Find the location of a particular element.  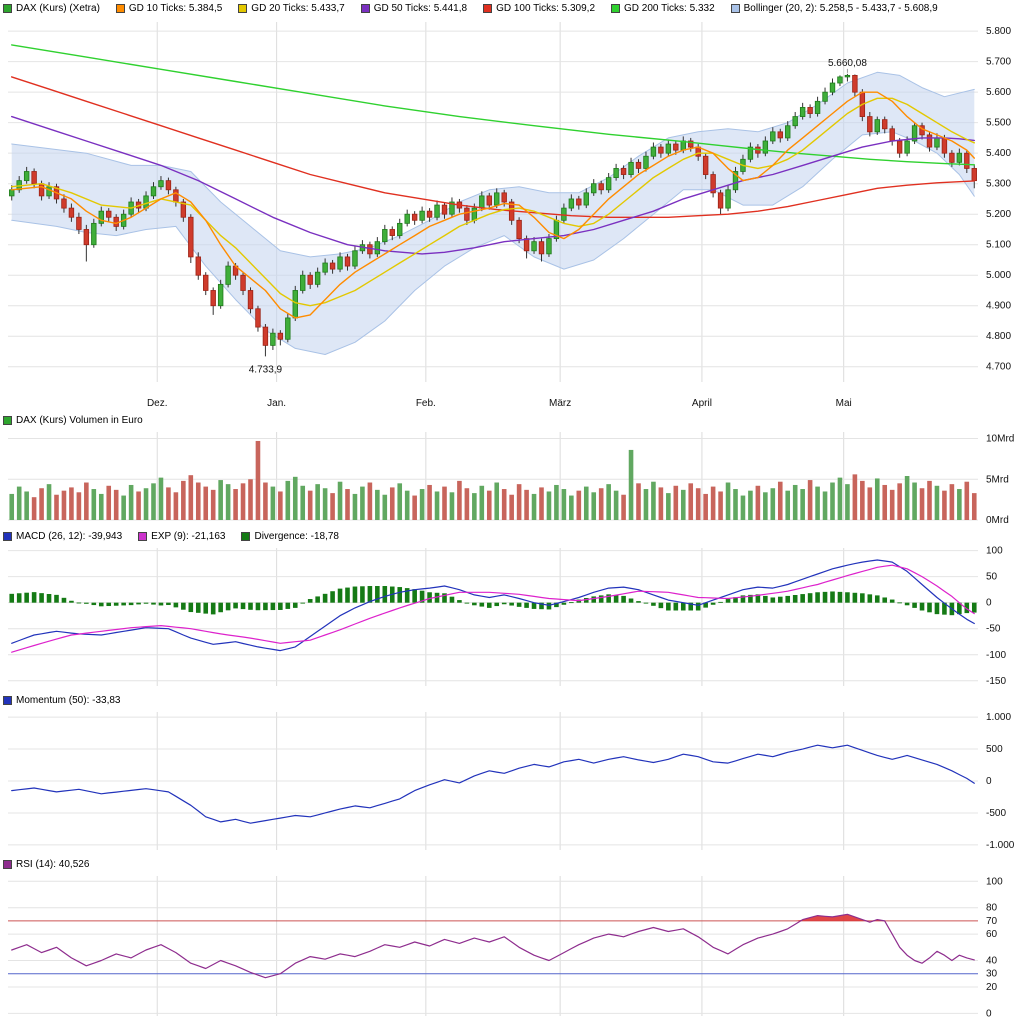

svg-text: 5.000 is located at coordinates (998, 275).